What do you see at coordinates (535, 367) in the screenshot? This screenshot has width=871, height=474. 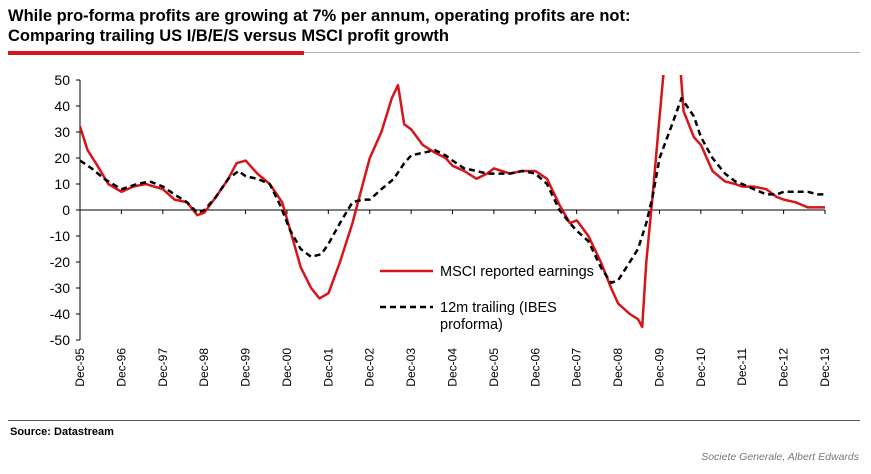 I see `x-tick-label: Dec-06` at bounding box center [535, 367].